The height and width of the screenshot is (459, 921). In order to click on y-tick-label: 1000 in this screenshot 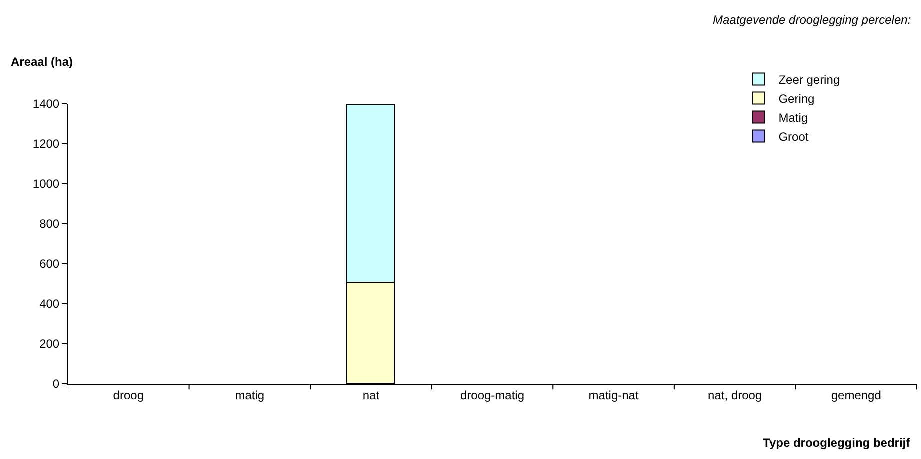, I will do `click(46, 184)`.